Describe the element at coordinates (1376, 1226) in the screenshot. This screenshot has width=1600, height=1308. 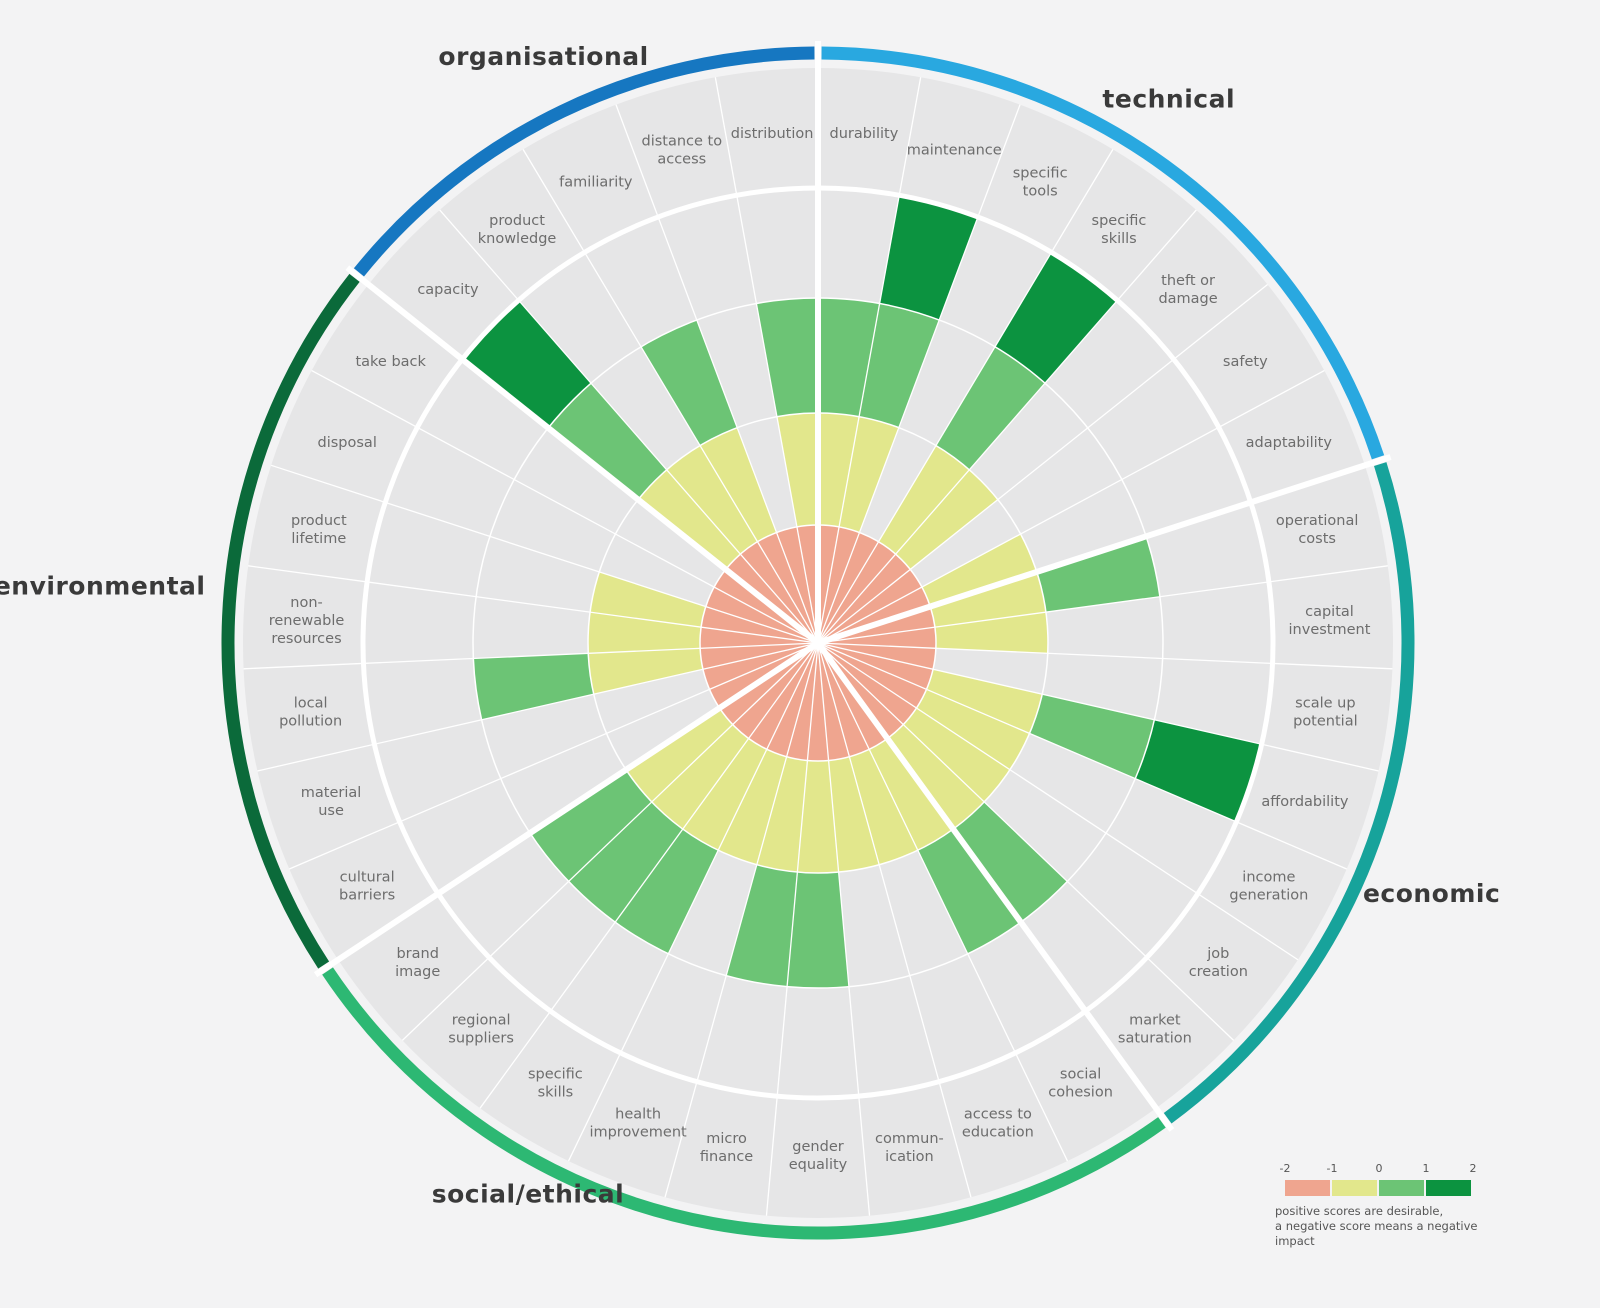
I see `legend-note: a negative score means a negative` at that location.